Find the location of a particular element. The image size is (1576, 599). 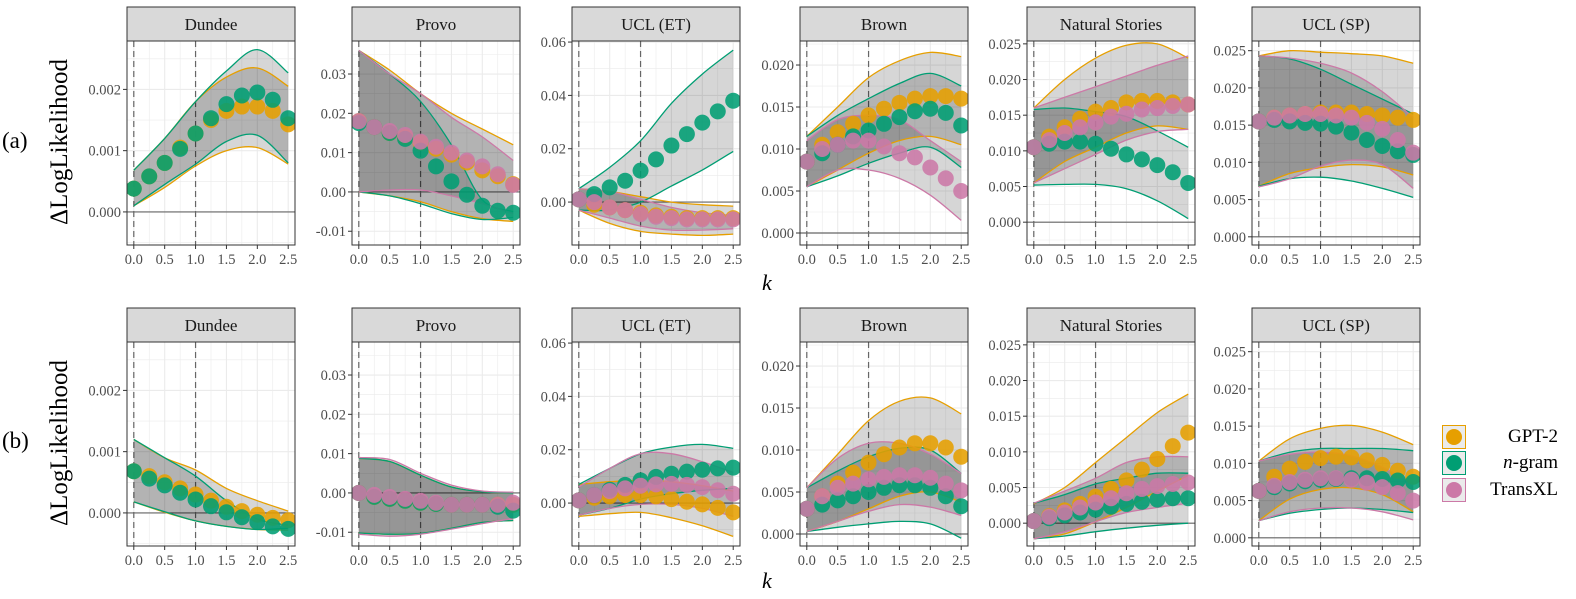

strip-title: Dundee is located at coordinates (211, 325).